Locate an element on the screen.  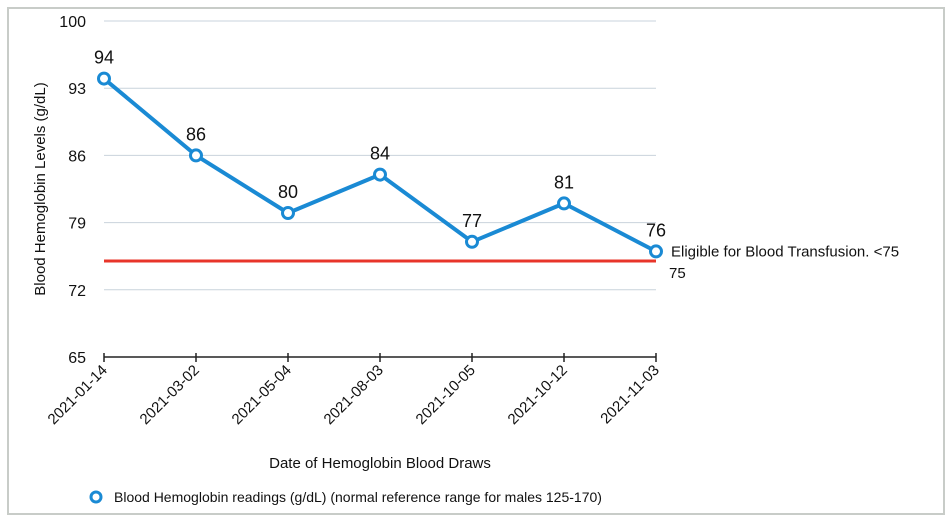
data-label: 76 is located at coordinates (656, 230).